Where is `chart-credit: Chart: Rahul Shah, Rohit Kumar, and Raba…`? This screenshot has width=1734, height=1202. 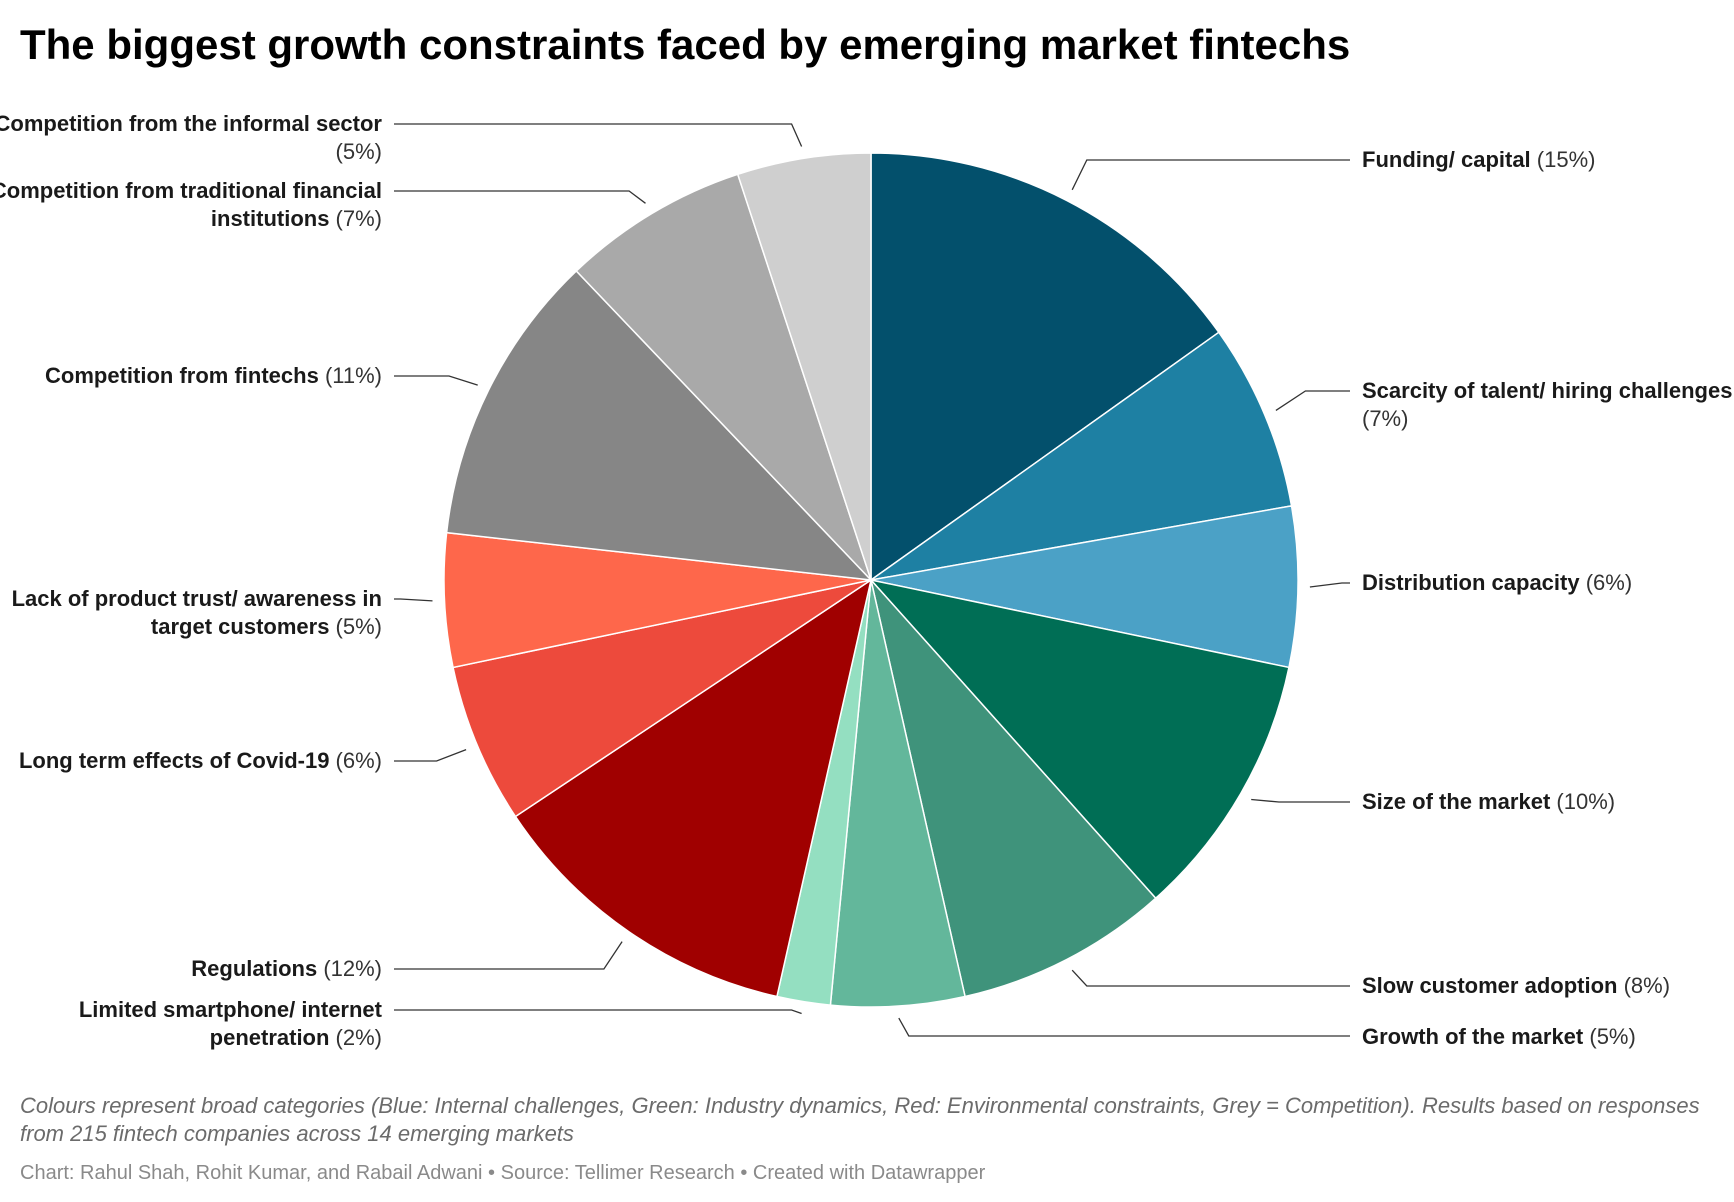
chart-credit: Chart: Rahul Shah, Rohit Kumar, and Raba… is located at coordinates (503, 1173).